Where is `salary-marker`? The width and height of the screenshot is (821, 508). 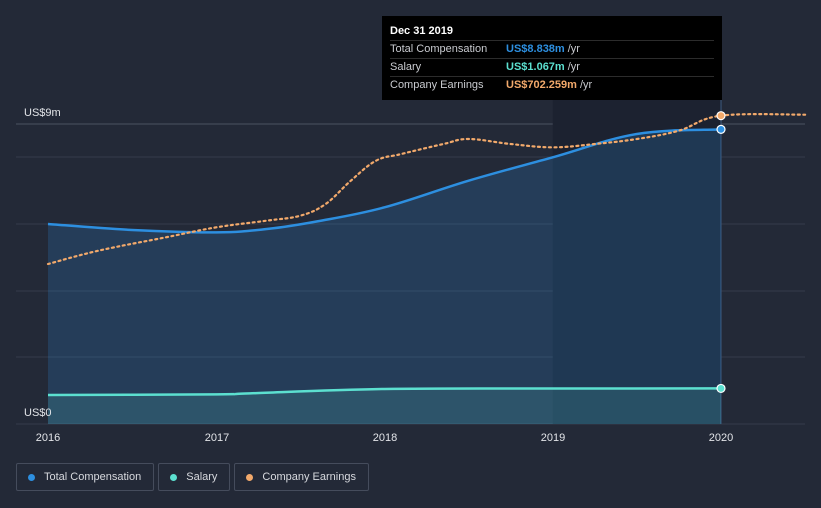 salary-marker is located at coordinates (721, 388).